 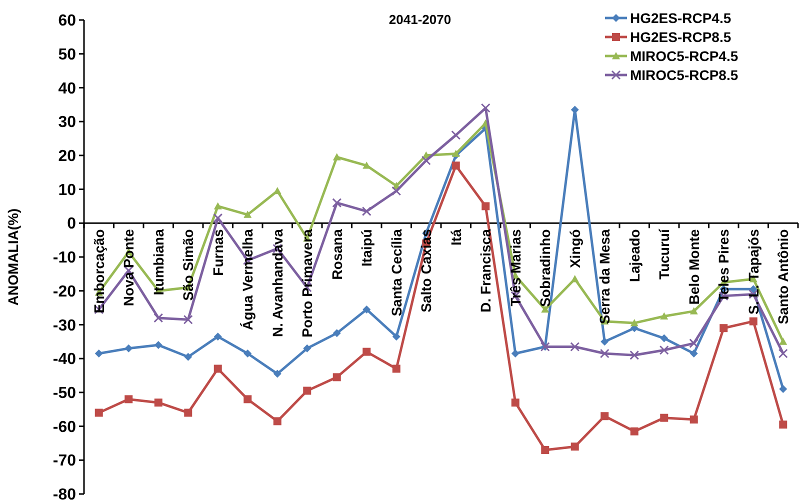 I want to click on x-tick-label: Santo Antônio, so click(x=783, y=276).